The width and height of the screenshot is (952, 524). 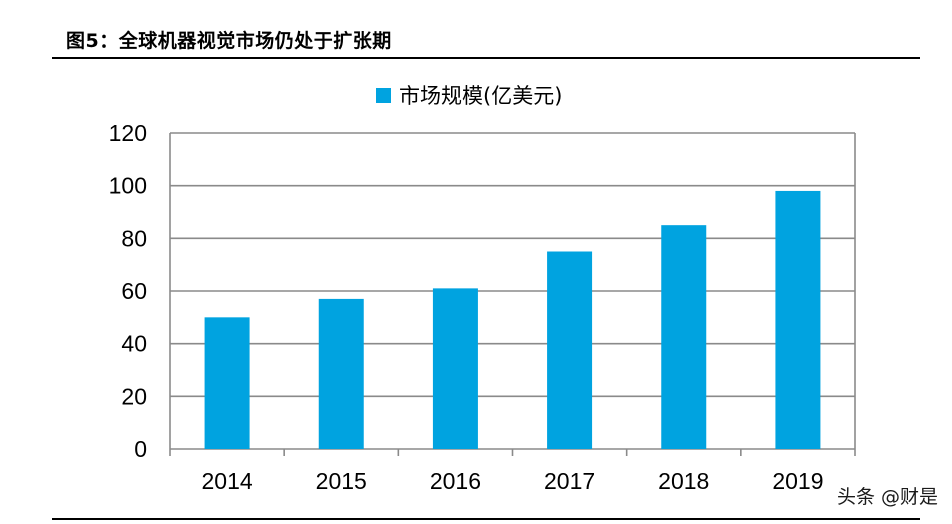 I want to click on bottom-rule, so click(x=486, y=519).